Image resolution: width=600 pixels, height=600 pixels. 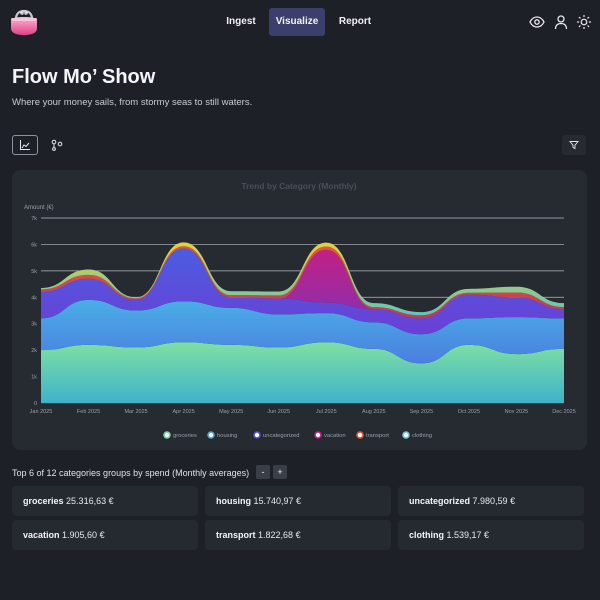 What do you see at coordinates (279, 535) in the screenshot?
I see `stat-value: 1.822,68 €` at bounding box center [279, 535].